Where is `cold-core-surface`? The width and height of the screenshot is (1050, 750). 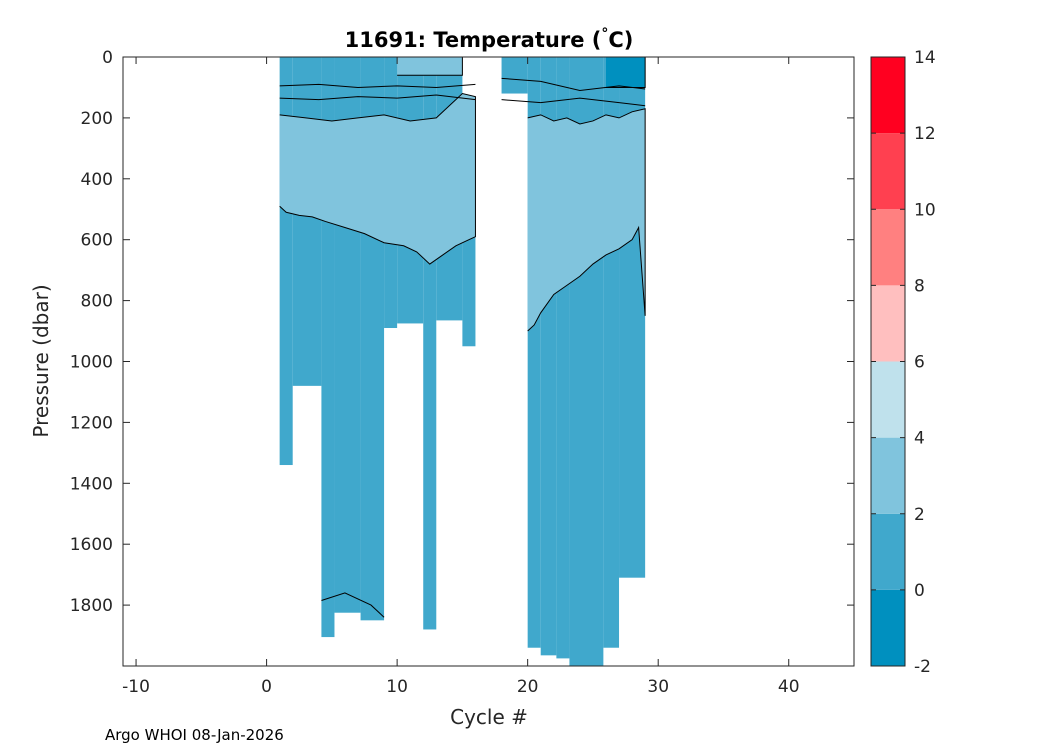 cold-core-surface is located at coordinates (625, 72).